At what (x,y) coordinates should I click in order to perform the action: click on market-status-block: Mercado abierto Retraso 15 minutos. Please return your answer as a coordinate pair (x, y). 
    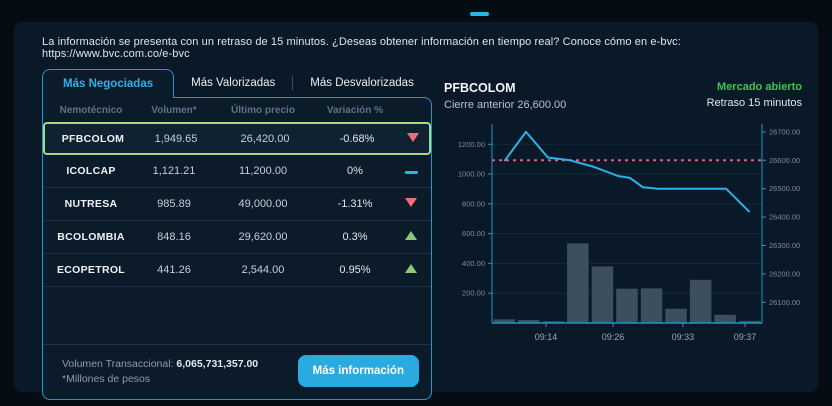
    Looking at the image, I should click on (754, 95).